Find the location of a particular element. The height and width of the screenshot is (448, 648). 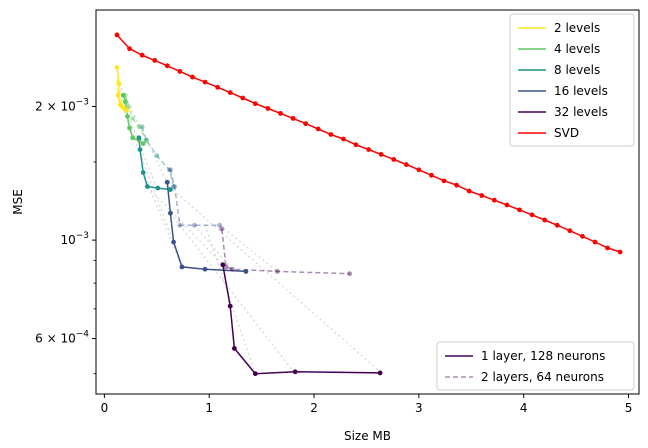

y-axis-ticks: 2 × 10−3 10−3 6 × 10−4 is located at coordinates (65, 236).